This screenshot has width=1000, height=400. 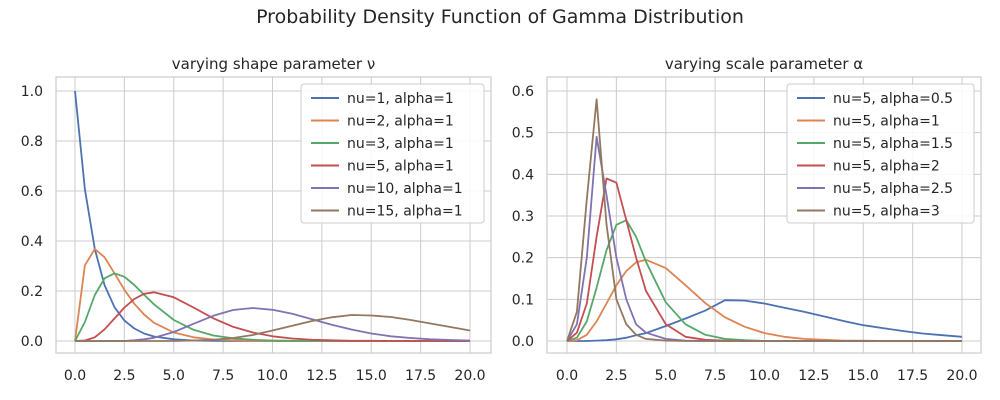 What do you see at coordinates (405, 212) in the screenshot?
I see `legend-entry: nu=15, alpha=1` at bounding box center [405, 212].